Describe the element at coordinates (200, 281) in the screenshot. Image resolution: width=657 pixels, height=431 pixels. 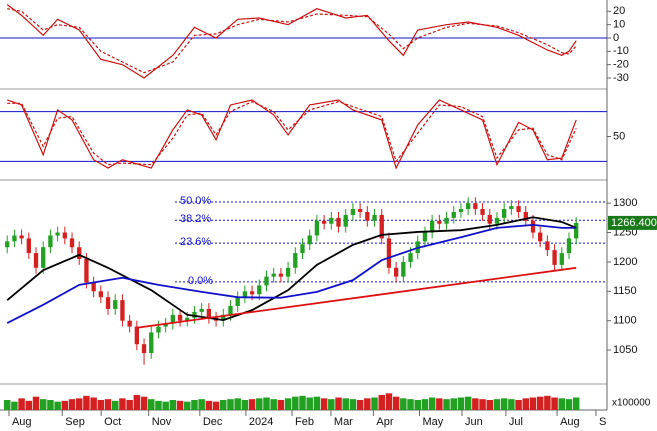
I see `fib-label: 0.0%` at that location.